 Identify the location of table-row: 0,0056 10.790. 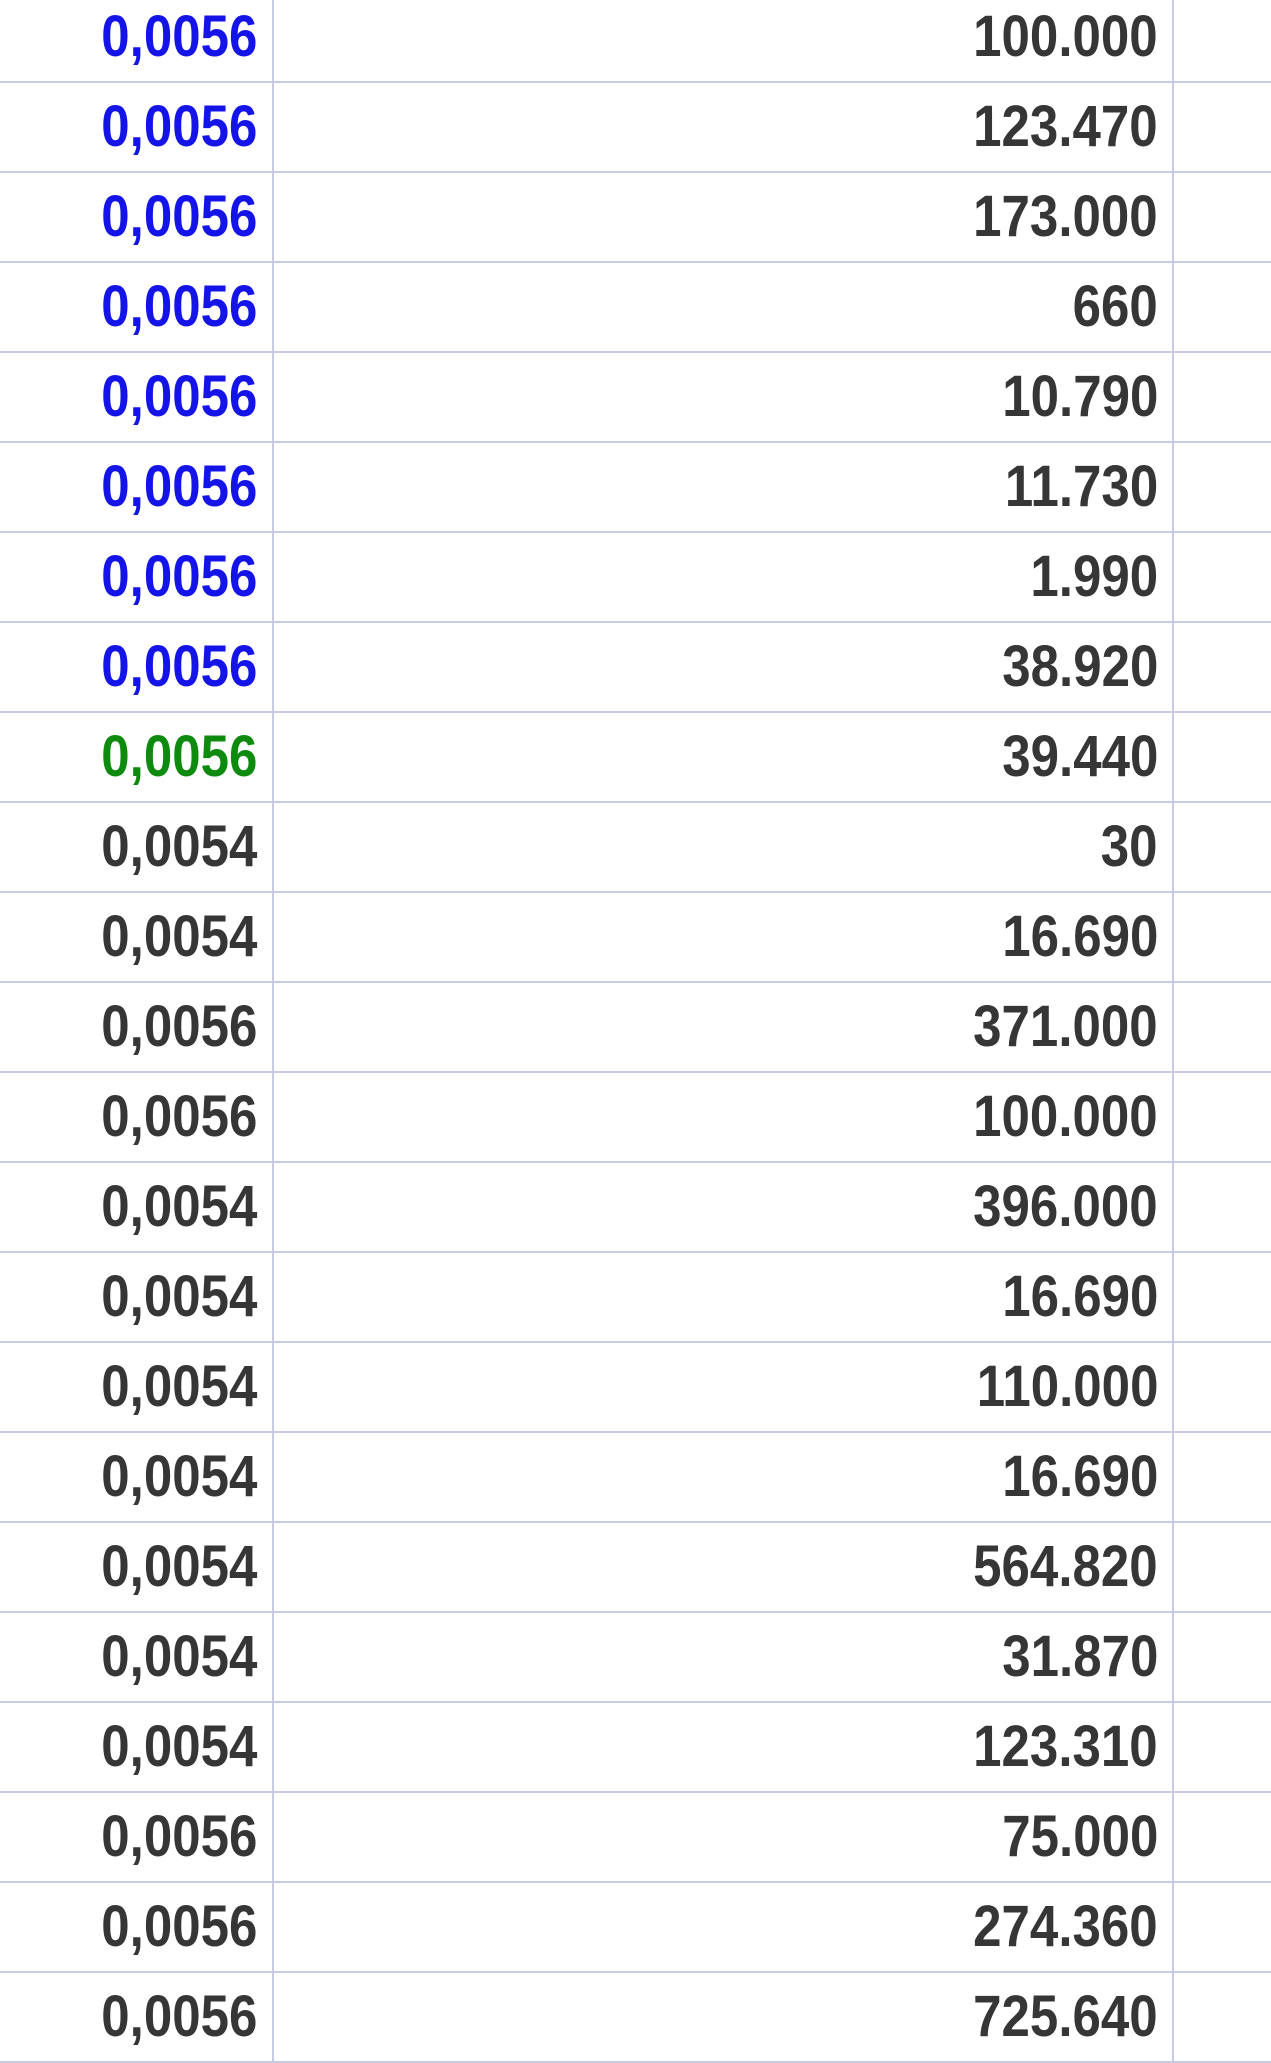
(635, 398).